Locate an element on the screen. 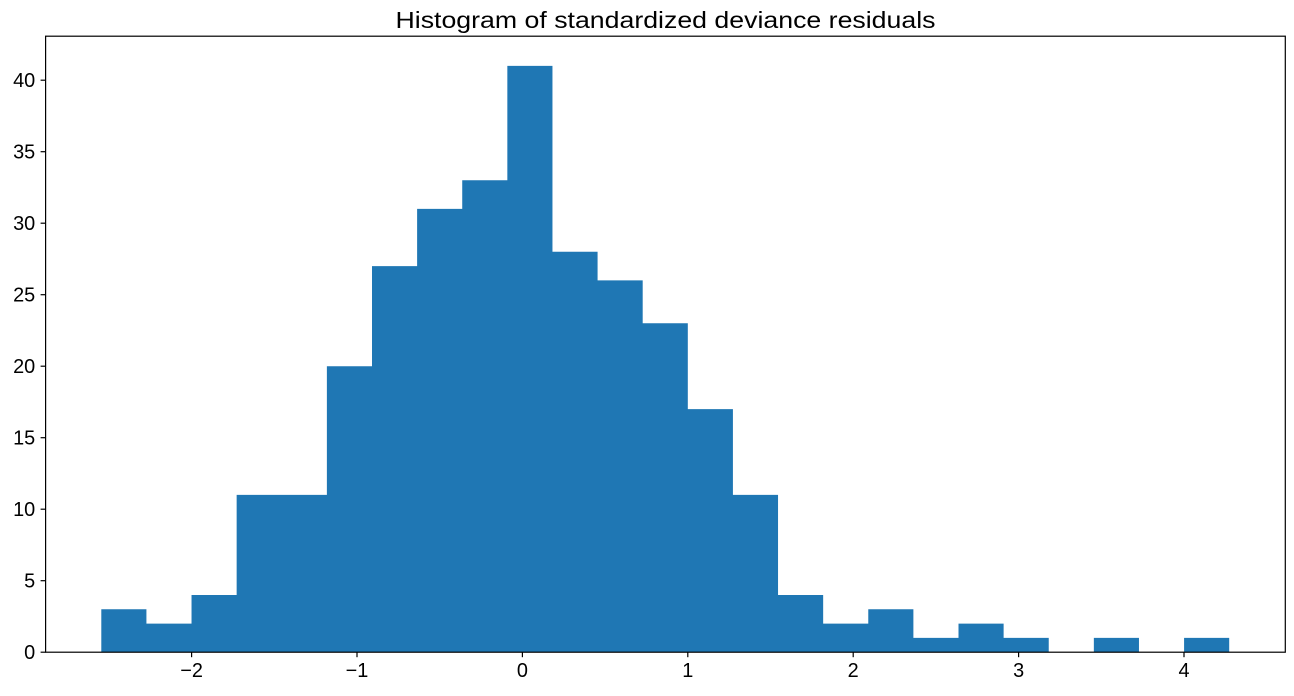 This screenshot has width=1294, height=696. svg-text: 3 is located at coordinates (1018, 671).